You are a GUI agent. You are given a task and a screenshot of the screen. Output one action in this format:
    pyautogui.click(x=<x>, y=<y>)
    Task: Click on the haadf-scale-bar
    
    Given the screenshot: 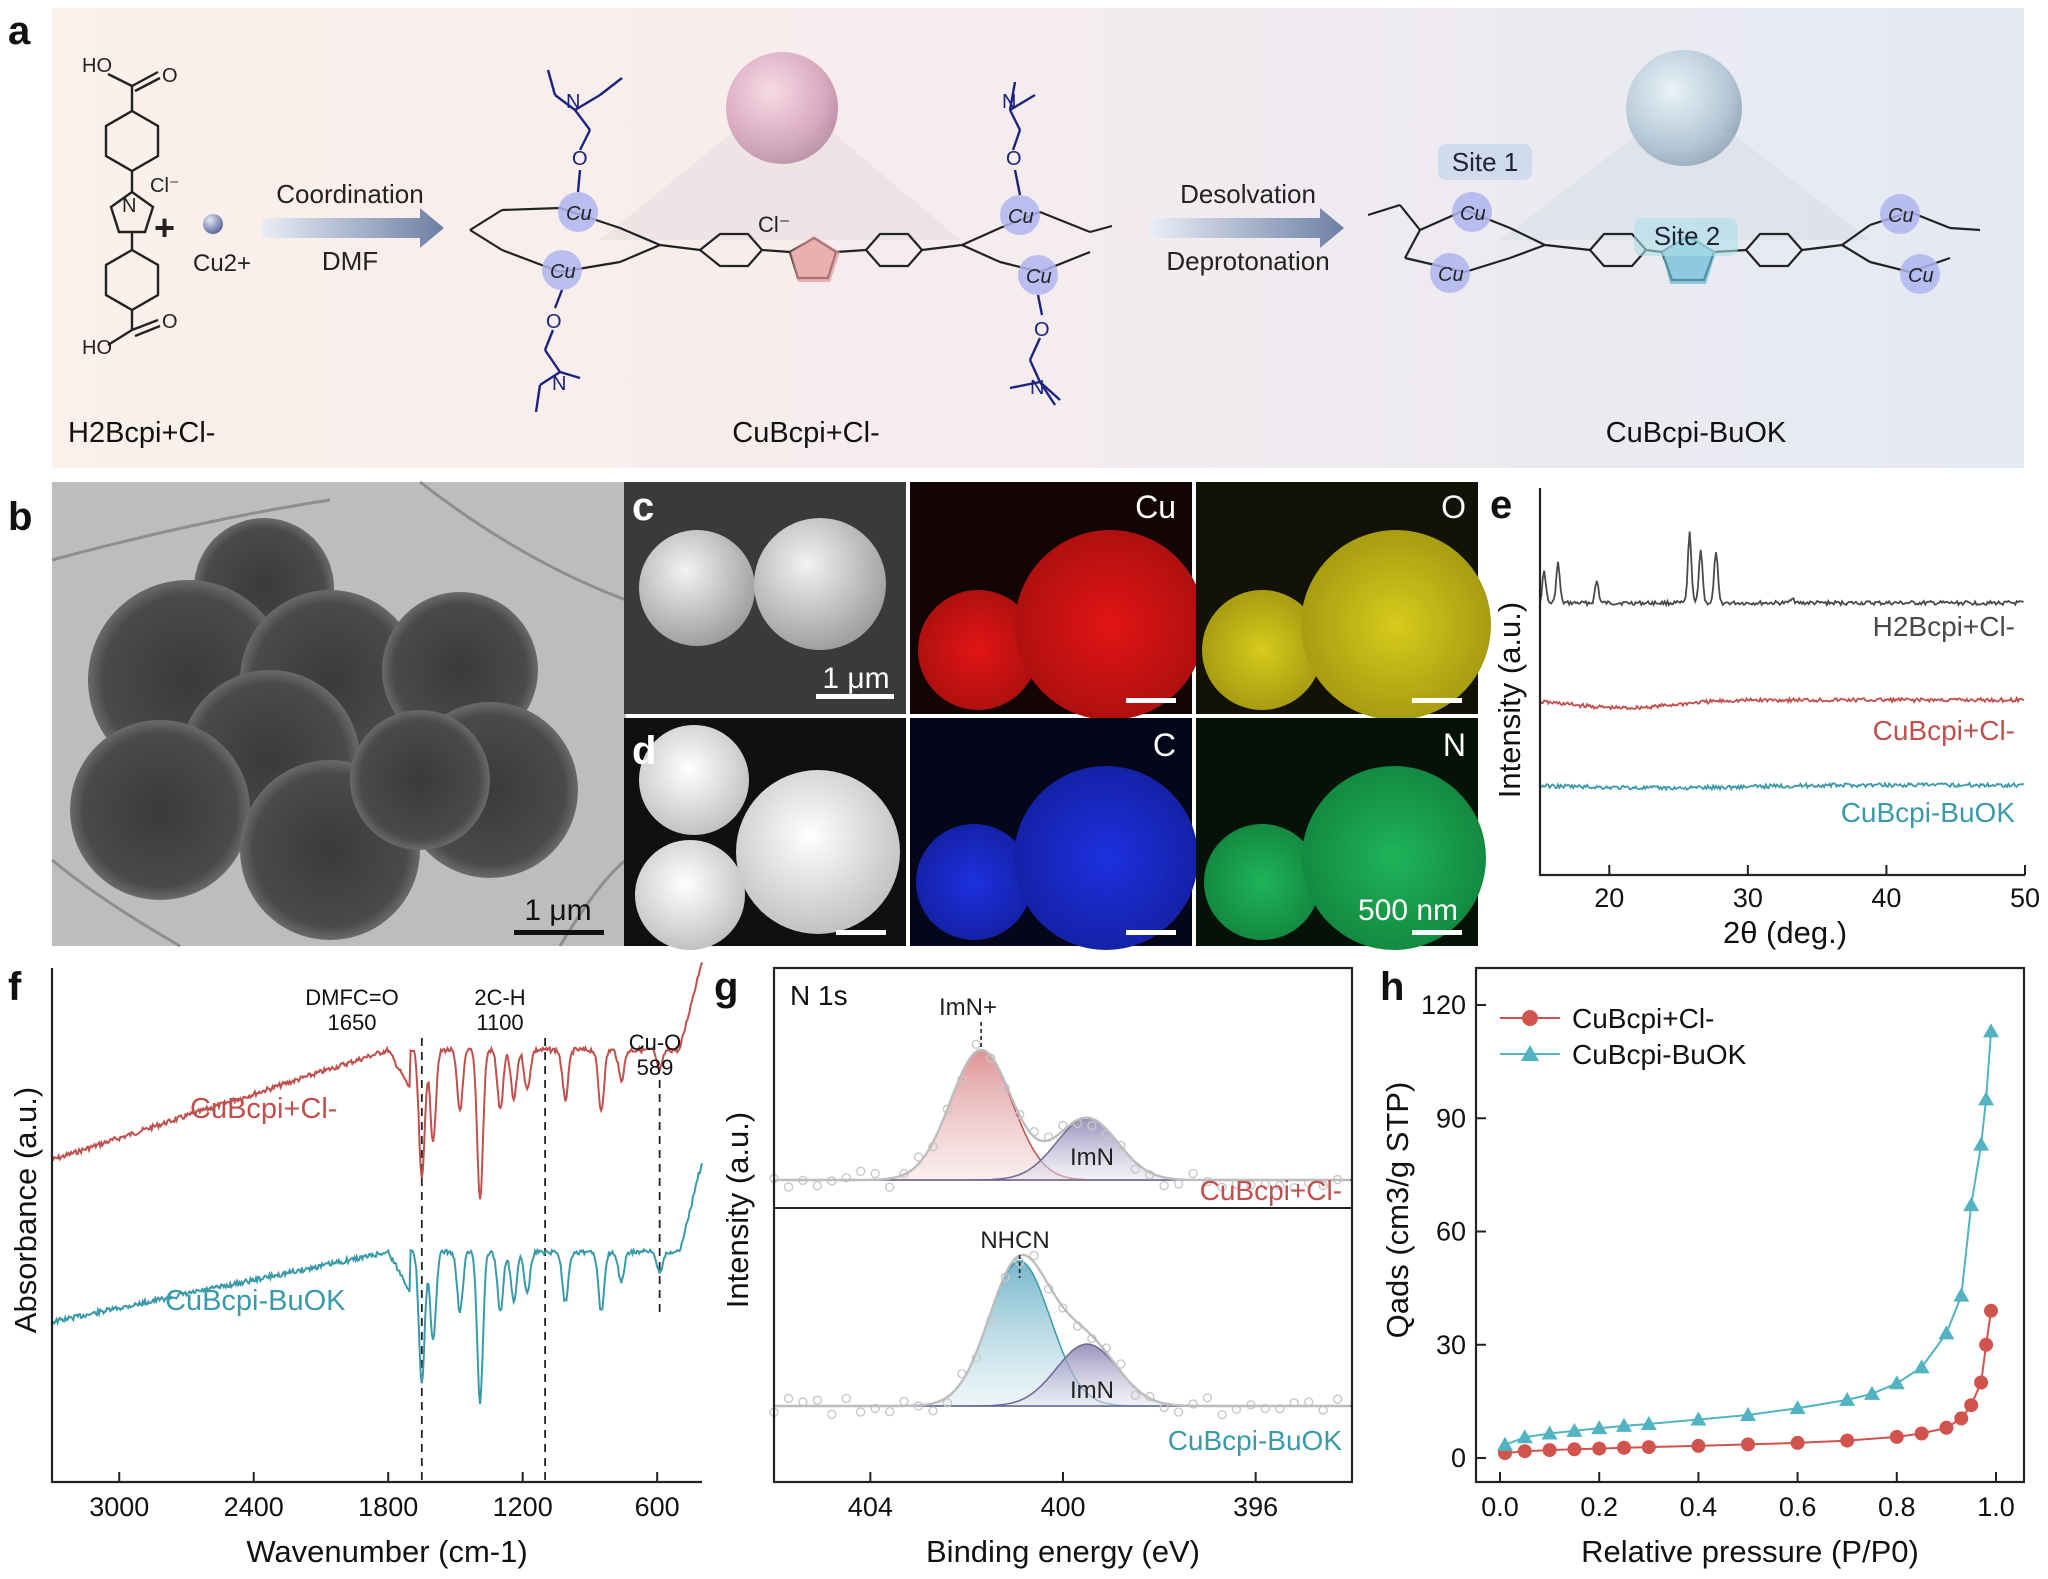 What is the action you would take?
    pyautogui.click(x=861, y=932)
    